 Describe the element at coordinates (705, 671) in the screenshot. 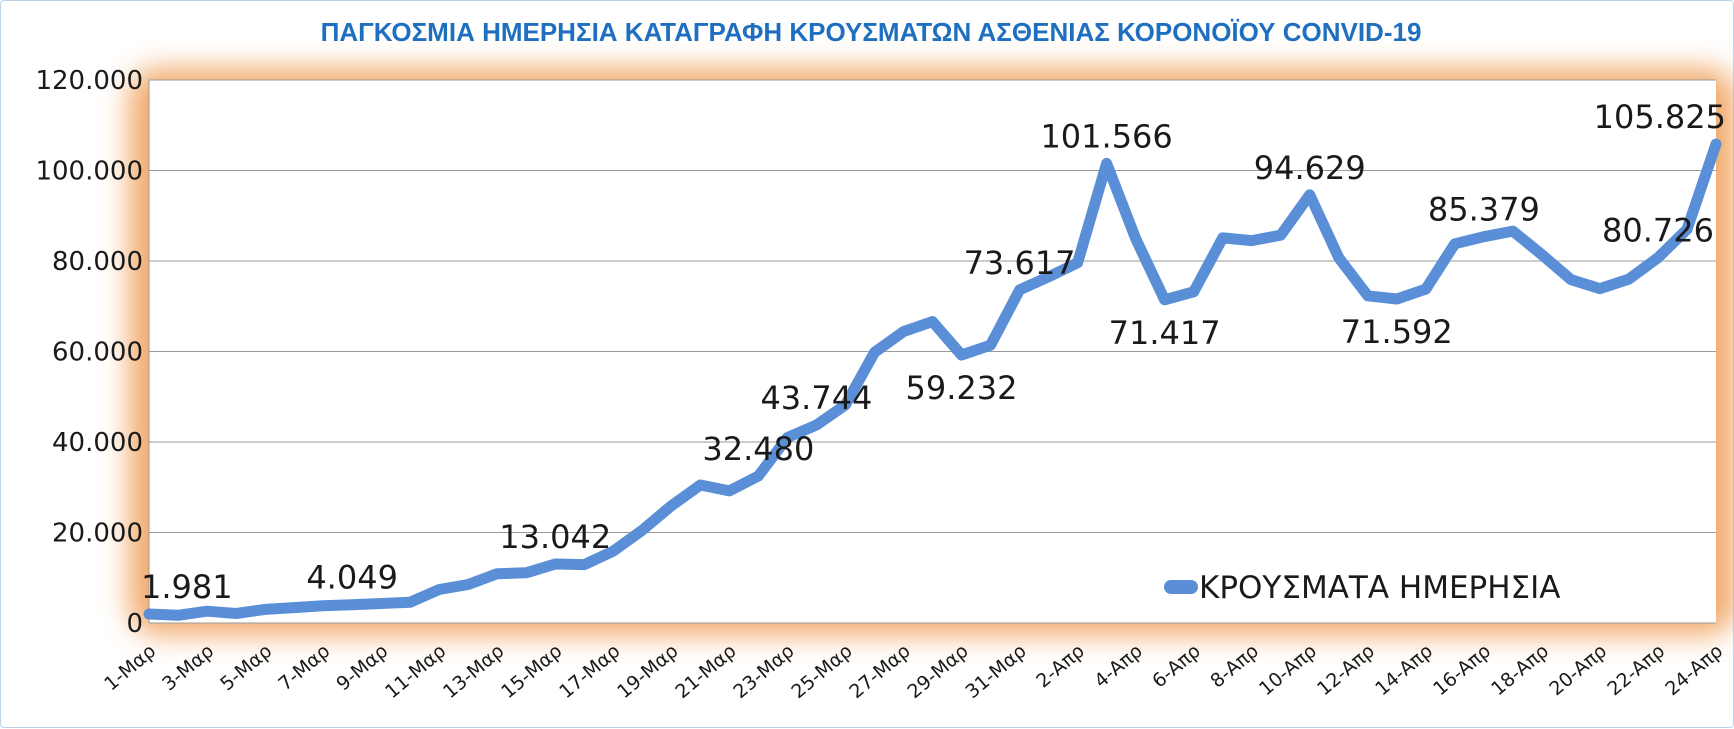

I see `x-tick-label: 21-Μαρ` at that location.